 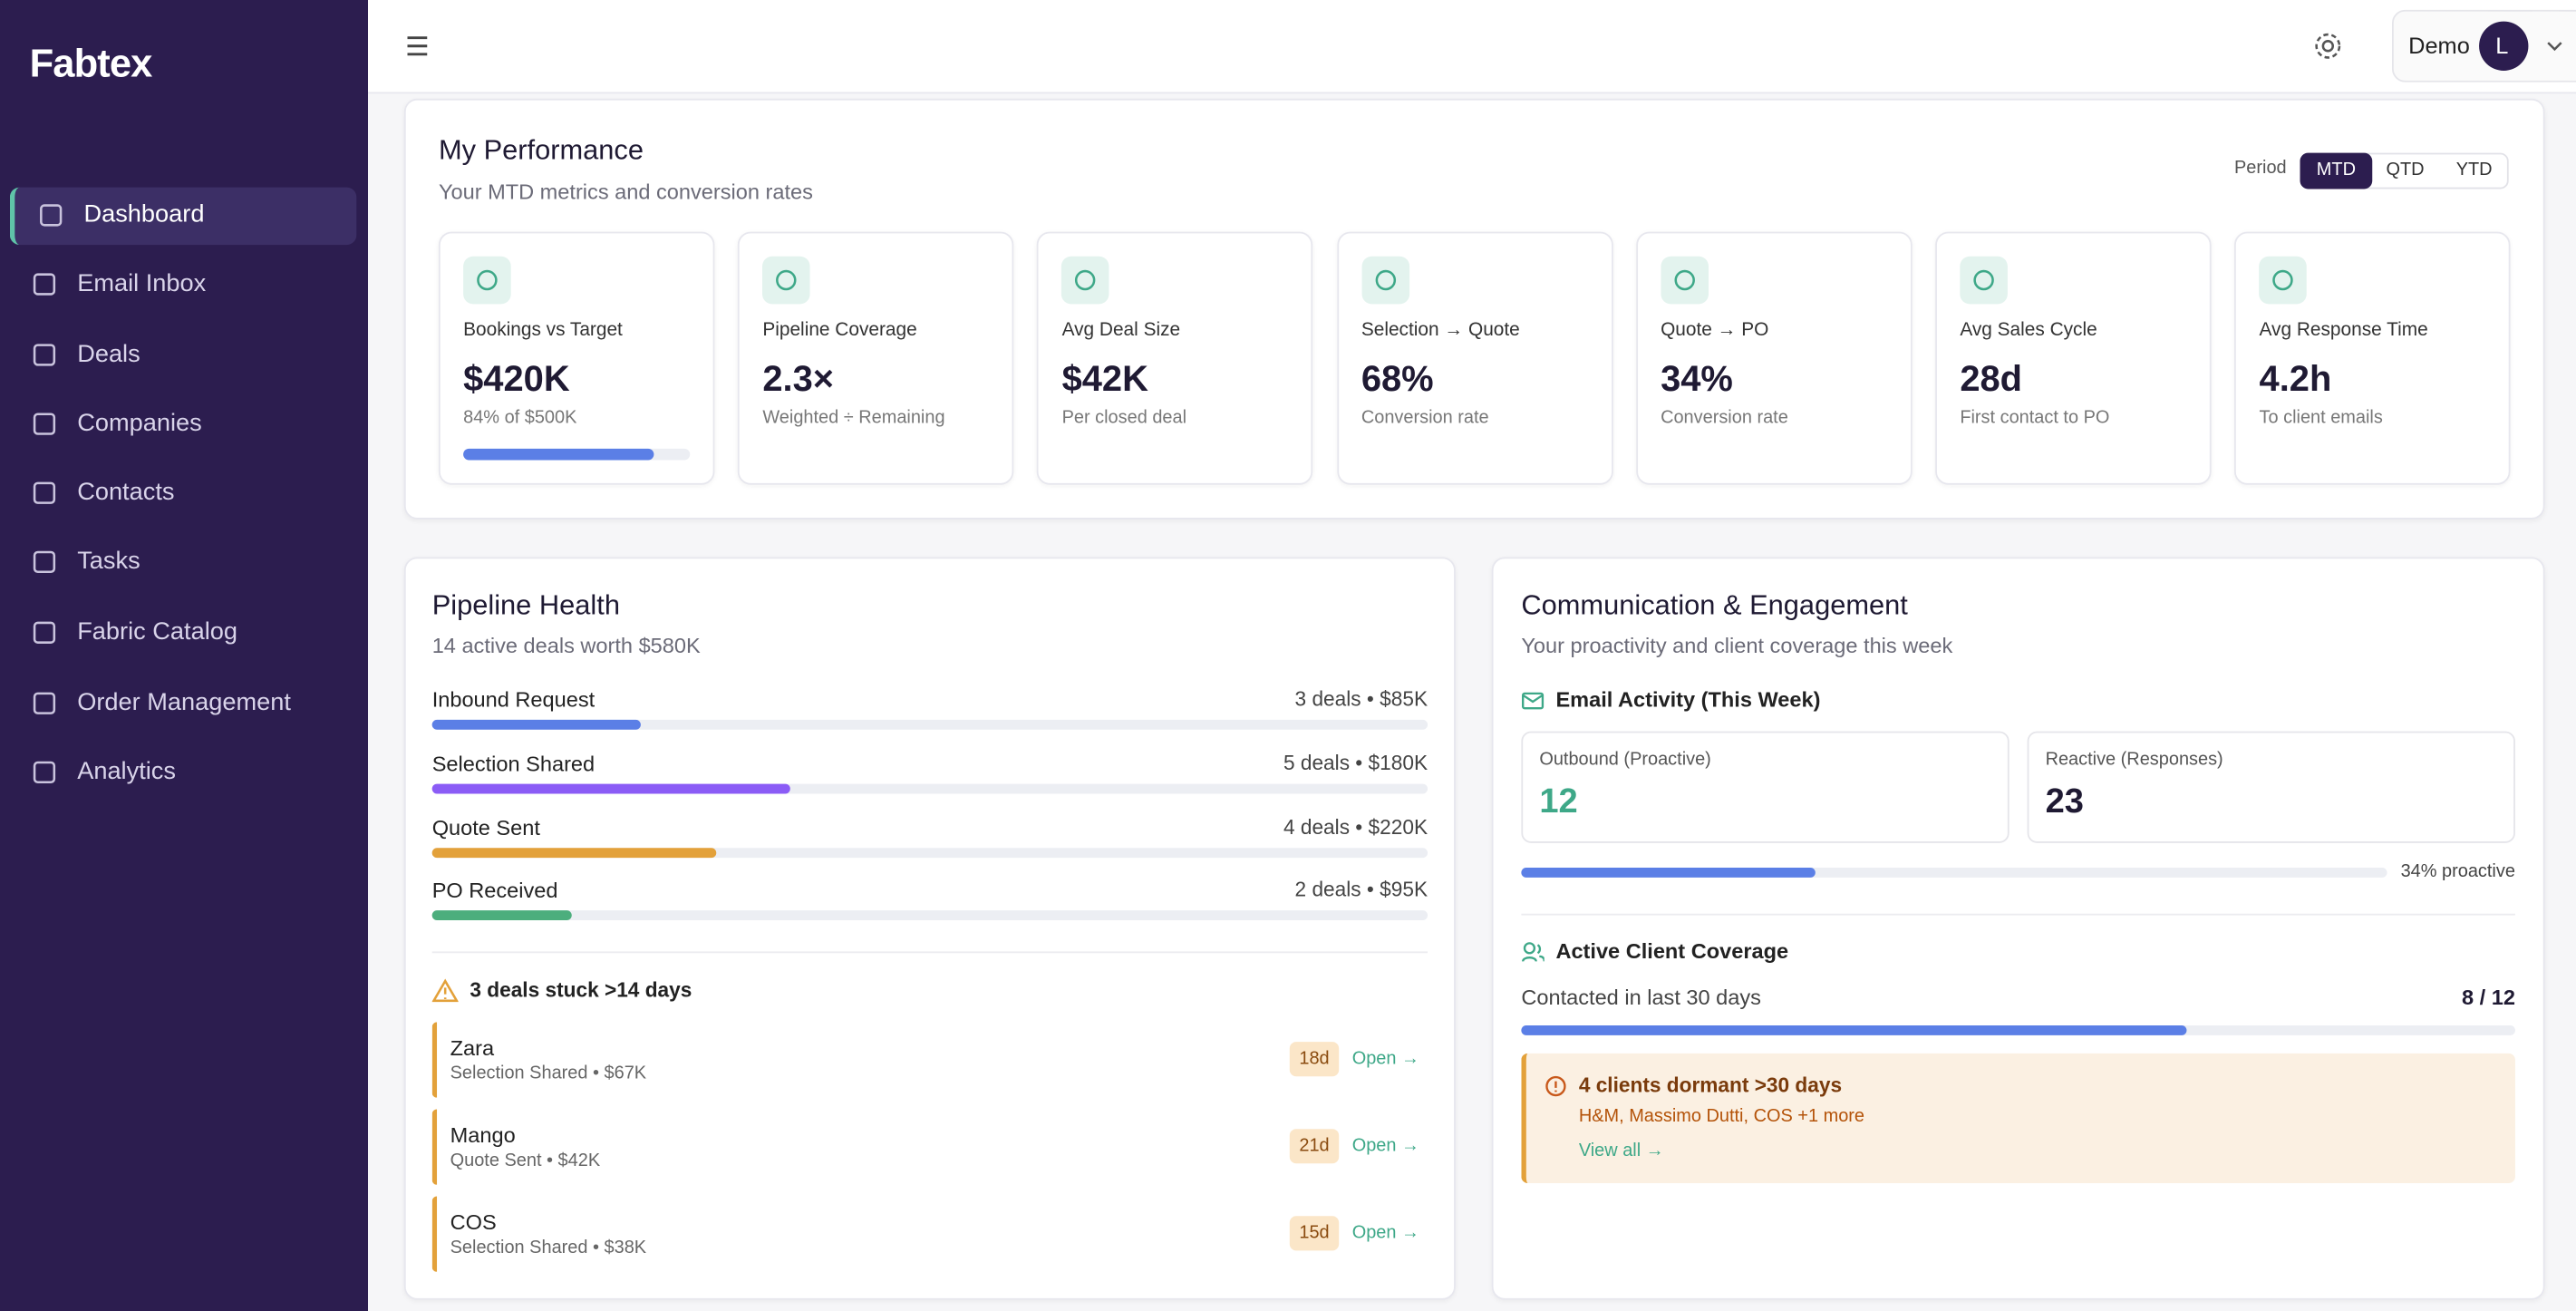 What do you see at coordinates (548, 1073) in the screenshot?
I see `deal-detail: Selection Shared • $67K` at bounding box center [548, 1073].